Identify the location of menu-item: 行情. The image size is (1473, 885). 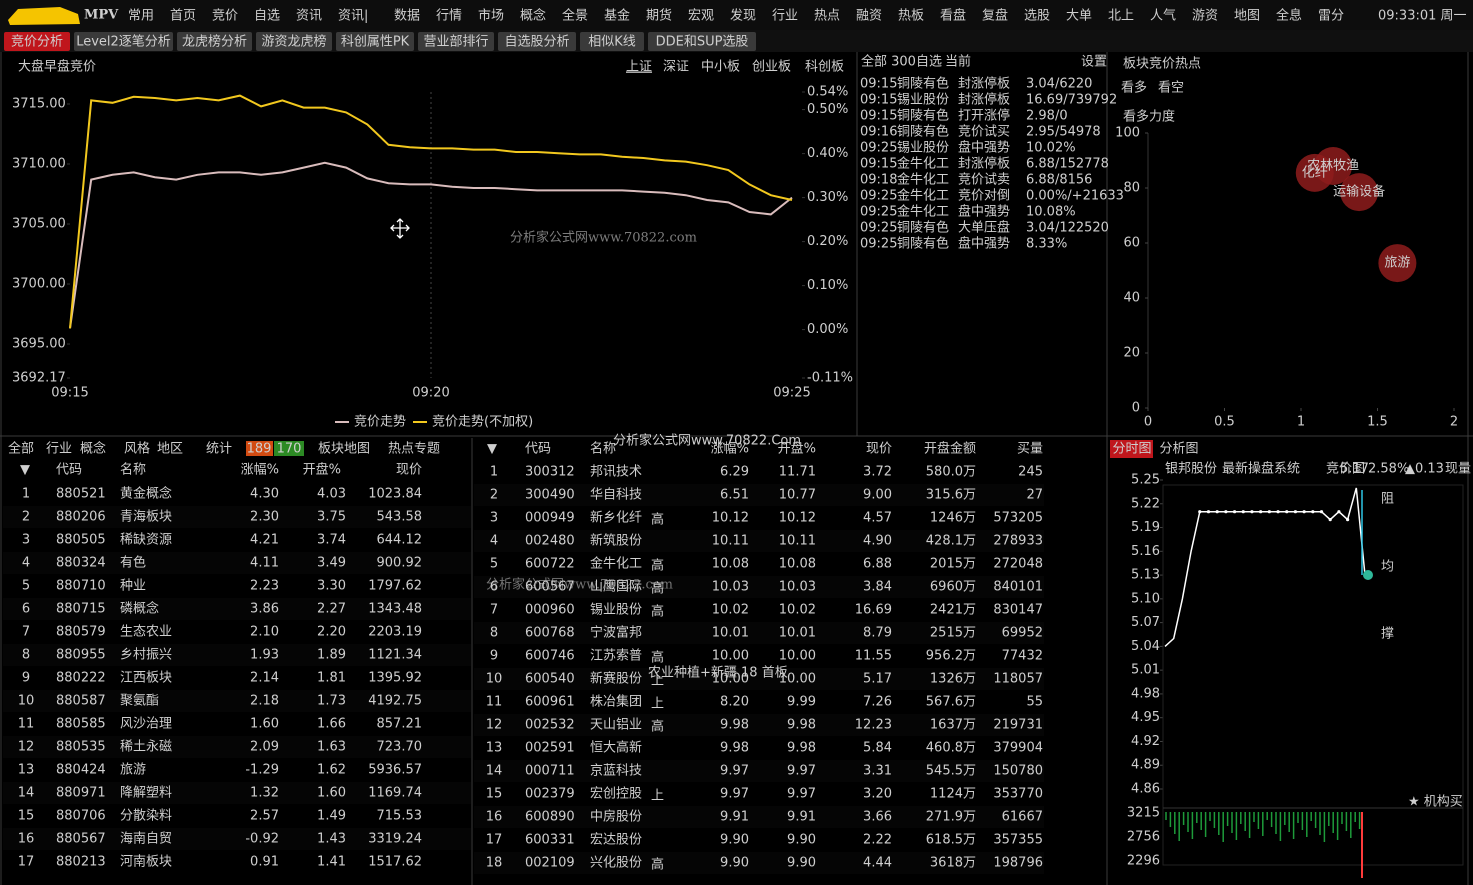
(449, 16).